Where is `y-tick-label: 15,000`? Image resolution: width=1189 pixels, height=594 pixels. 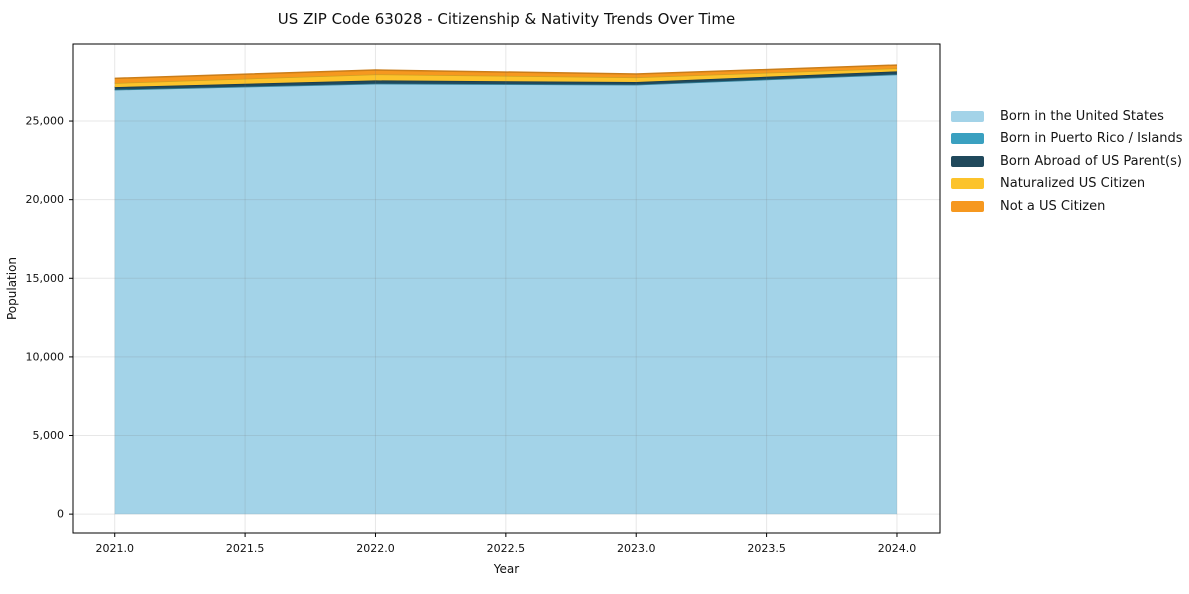
y-tick-label: 15,000 is located at coordinates (45, 278).